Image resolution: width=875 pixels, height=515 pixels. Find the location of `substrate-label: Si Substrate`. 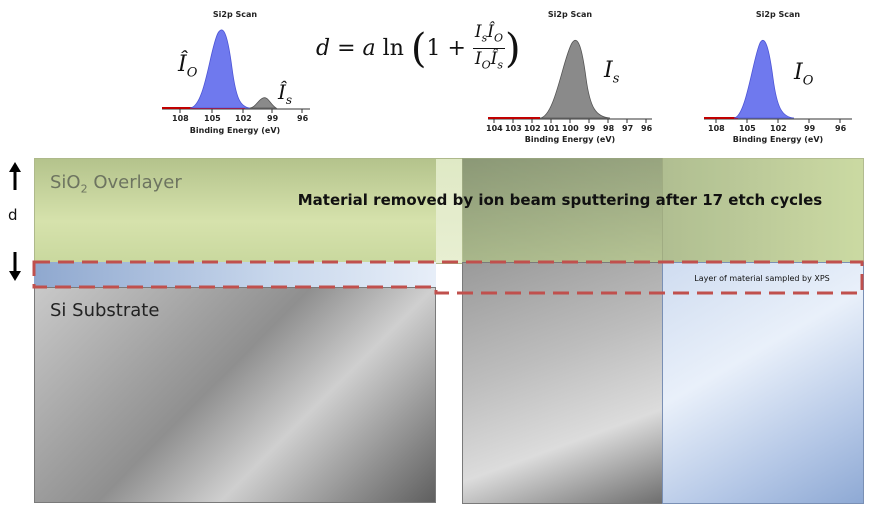

substrate-label: Si Substrate is located at coordinates (105, 310).